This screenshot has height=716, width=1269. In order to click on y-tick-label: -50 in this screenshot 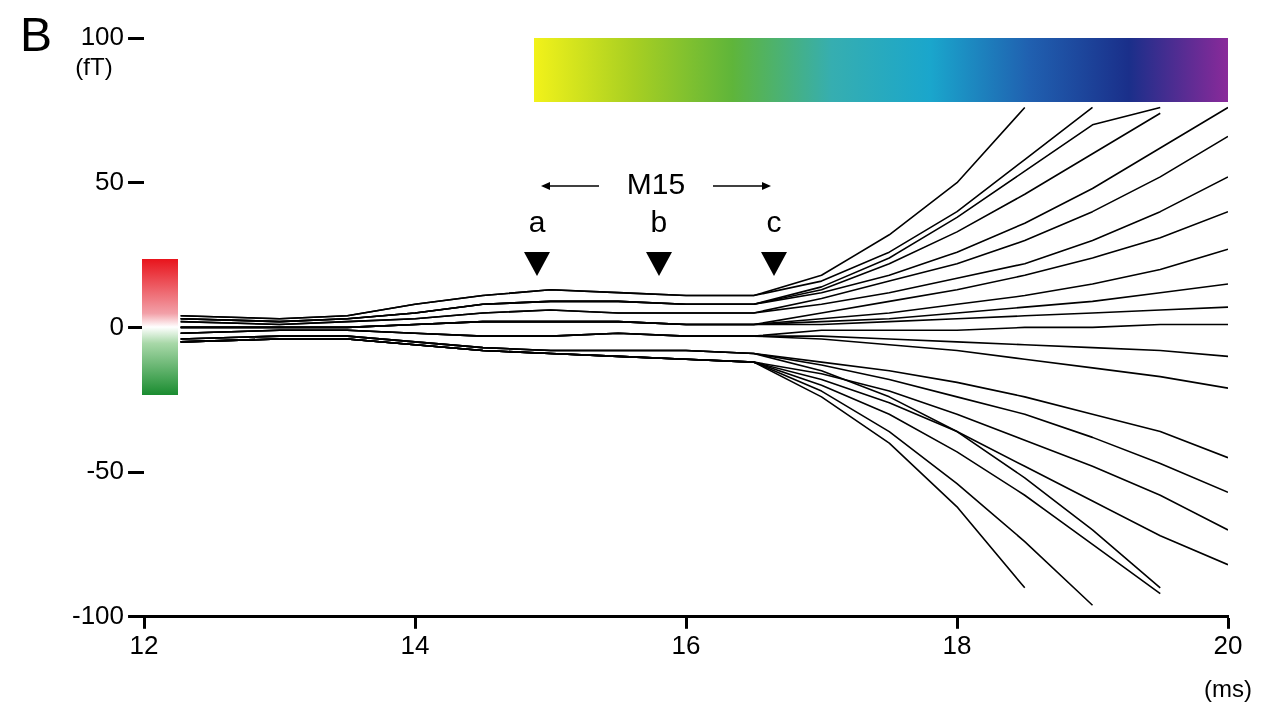, I will do `click(105, 470)`.